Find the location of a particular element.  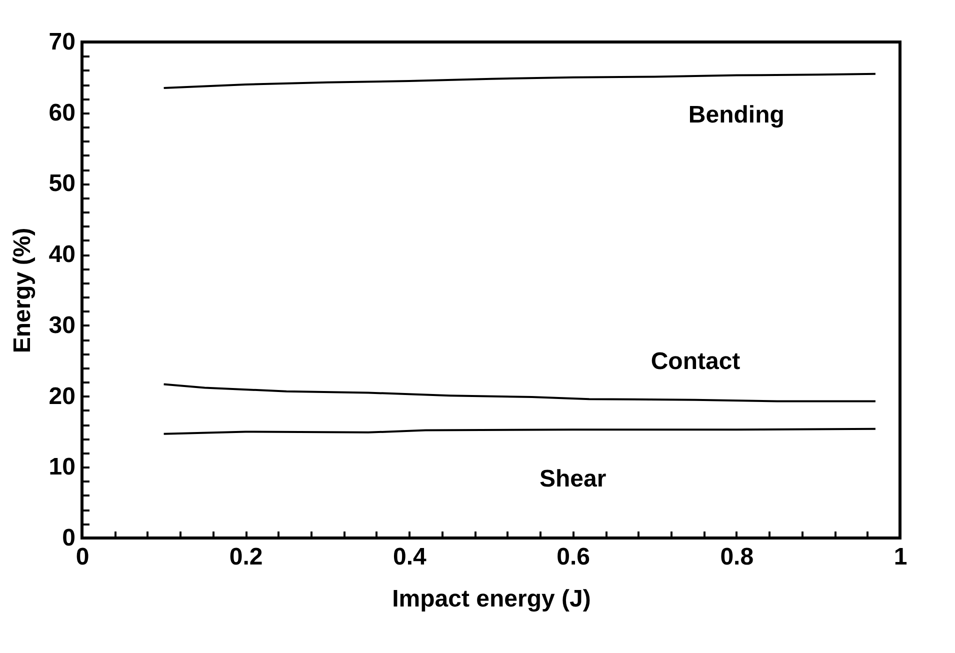

y-tick-label: 30 is located at coordinates (62, 325).